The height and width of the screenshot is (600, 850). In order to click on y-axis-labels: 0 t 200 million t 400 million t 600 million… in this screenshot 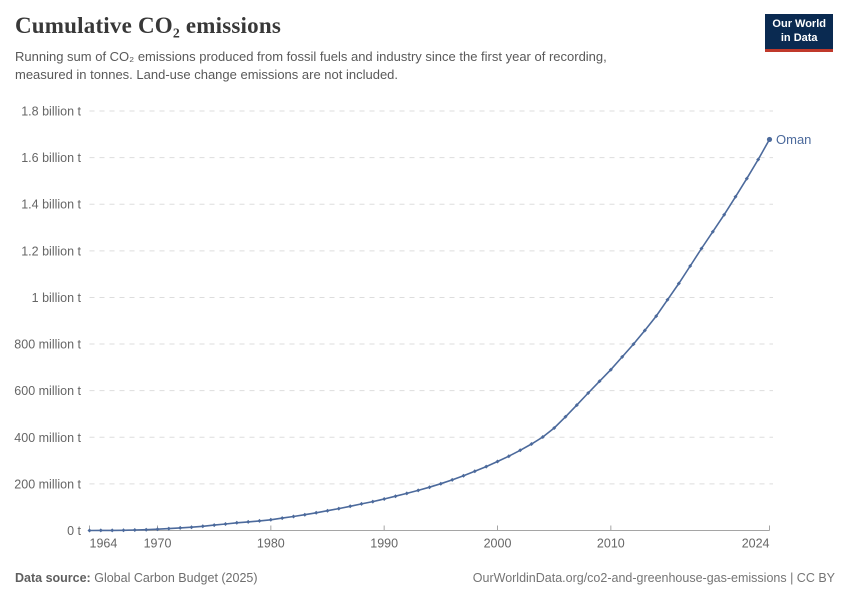, I will do `click(47, 322)`.